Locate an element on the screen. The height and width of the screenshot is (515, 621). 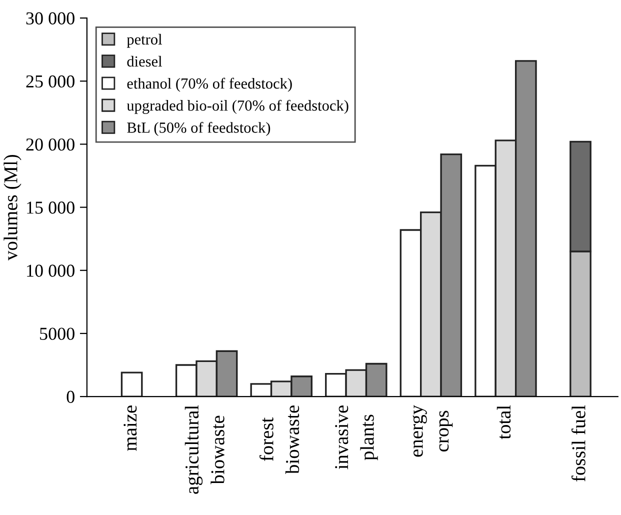
x-tick-label: maize is located at coordinates (130, 428).